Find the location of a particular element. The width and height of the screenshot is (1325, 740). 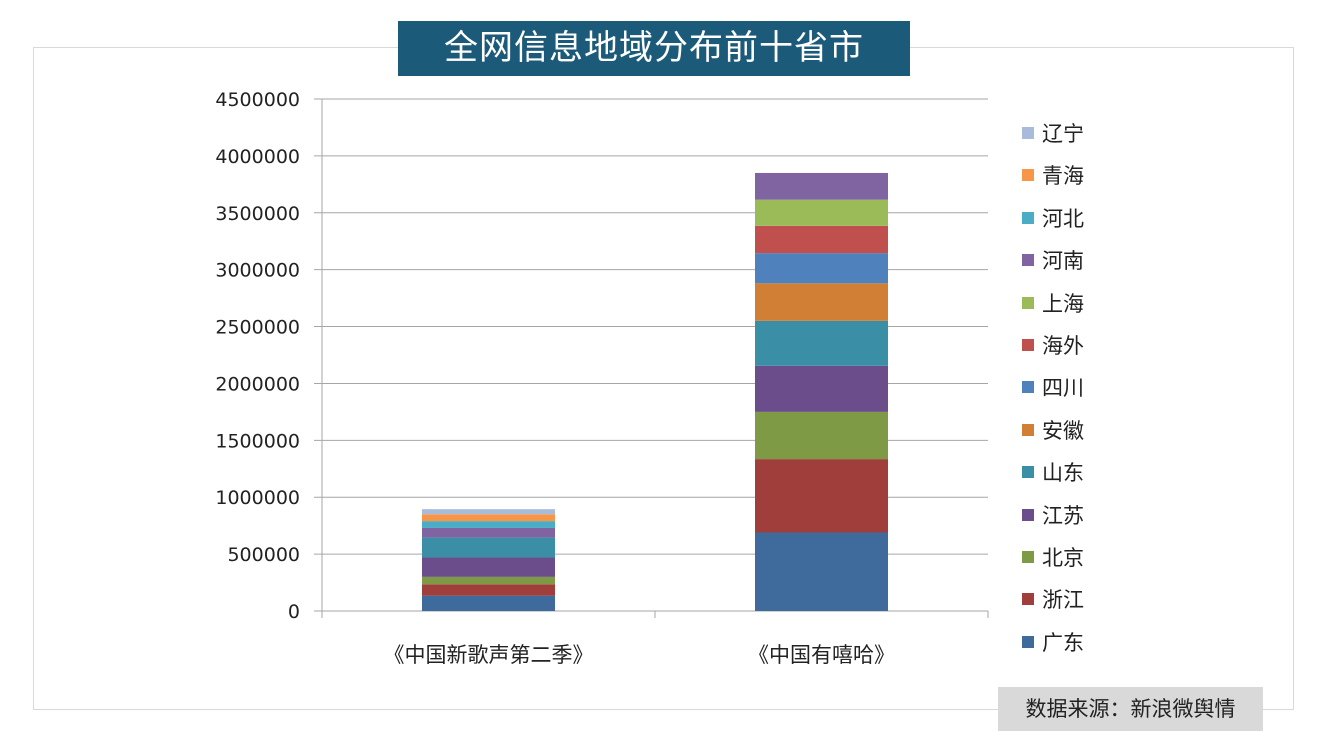

legend-label: 海外 is located at coordinates (1063, 346).